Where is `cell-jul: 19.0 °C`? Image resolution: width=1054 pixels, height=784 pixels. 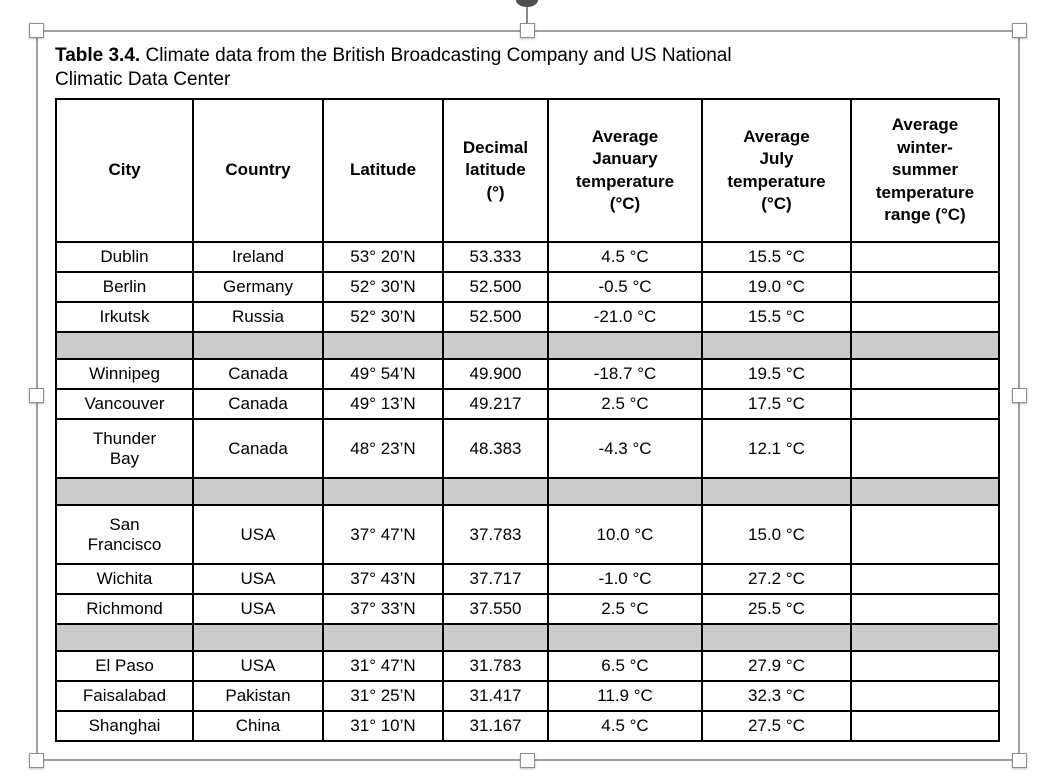
cell-jul: 19.0 °C is located at coordinates (776, 287).